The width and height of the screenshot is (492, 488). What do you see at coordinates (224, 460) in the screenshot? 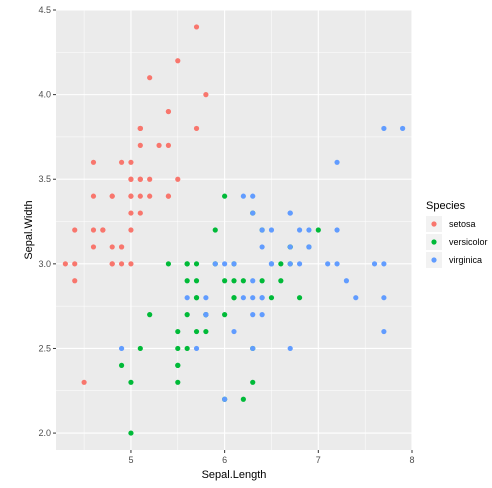
I see `x-tick-label: 6` at bounding box center [224, 460].